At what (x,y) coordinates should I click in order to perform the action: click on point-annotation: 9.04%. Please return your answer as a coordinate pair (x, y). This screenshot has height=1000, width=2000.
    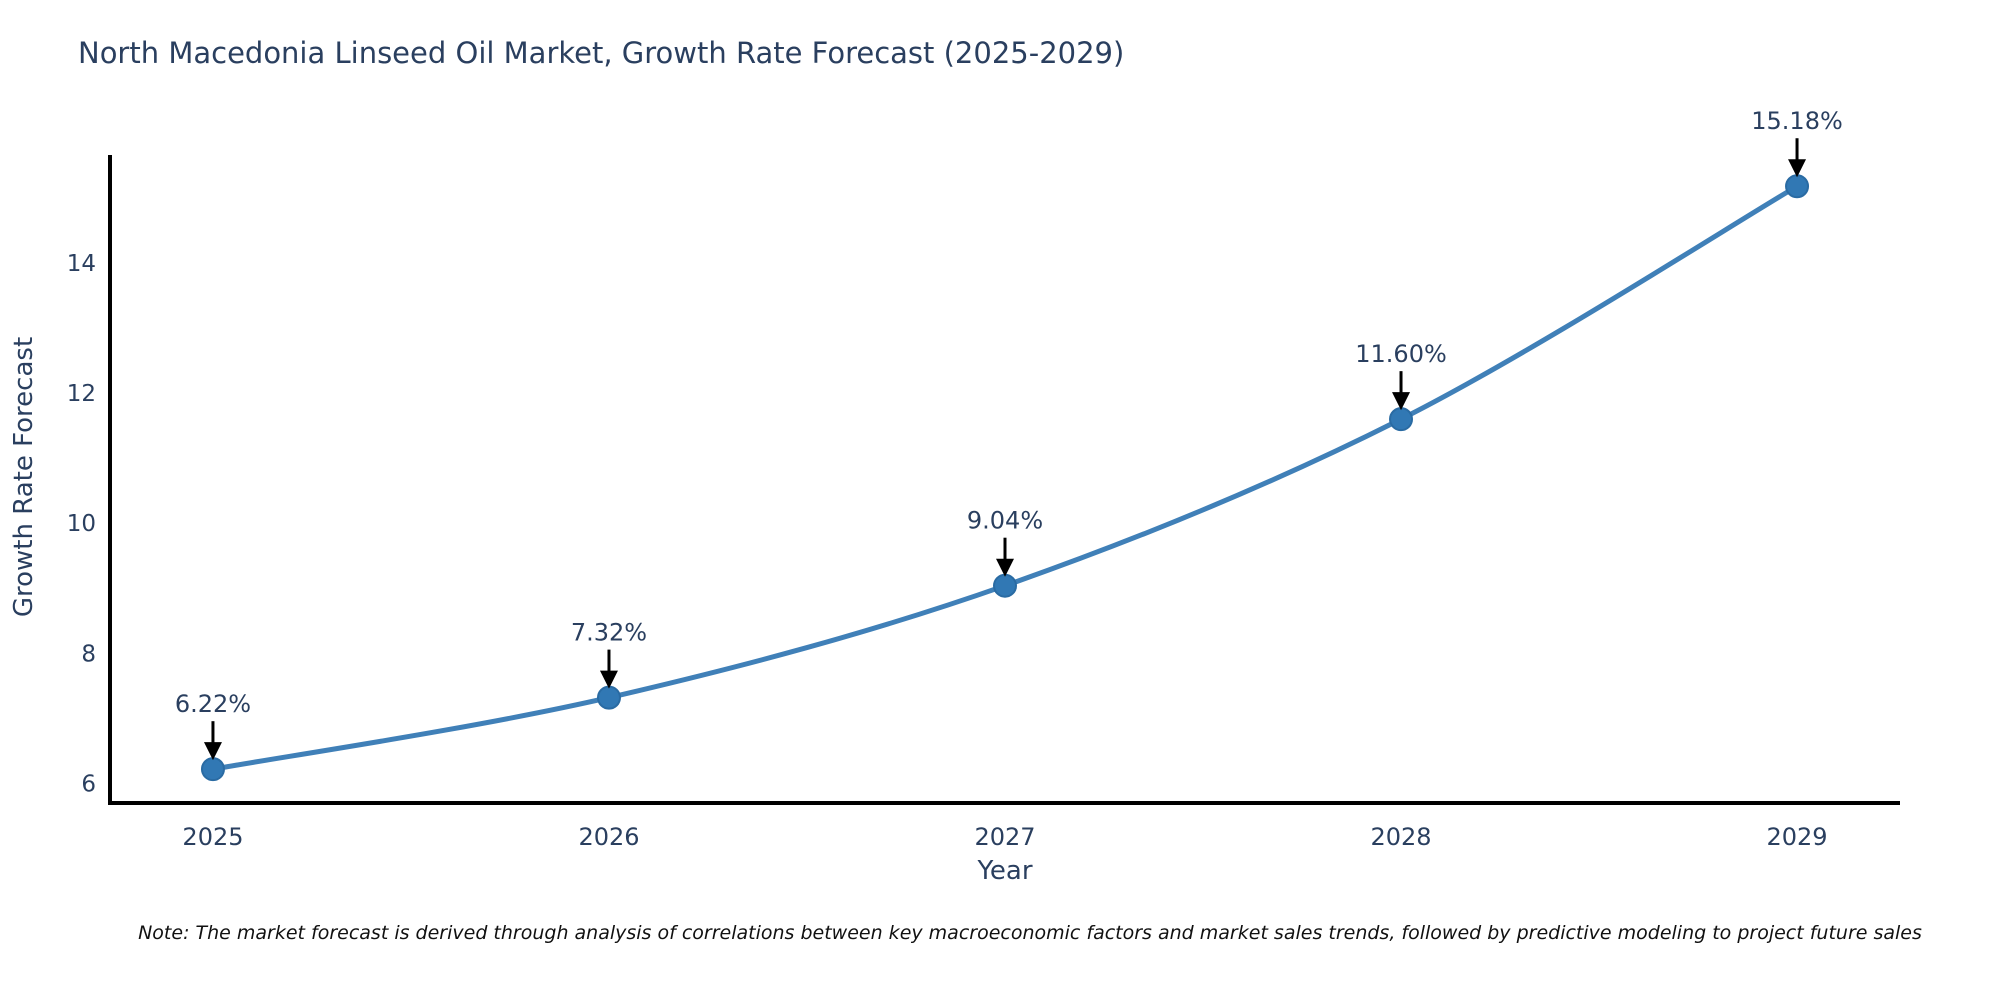
    Looking at the image, I should click on (1005, 542).